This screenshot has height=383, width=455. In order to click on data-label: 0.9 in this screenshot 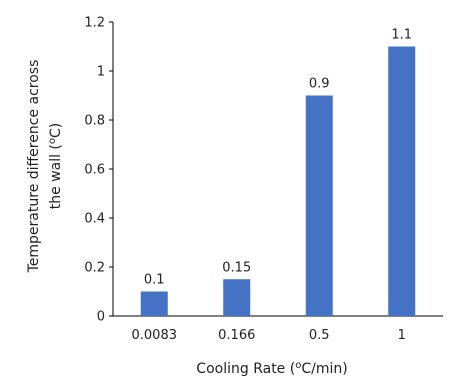, I will do `click(319, 84)`.